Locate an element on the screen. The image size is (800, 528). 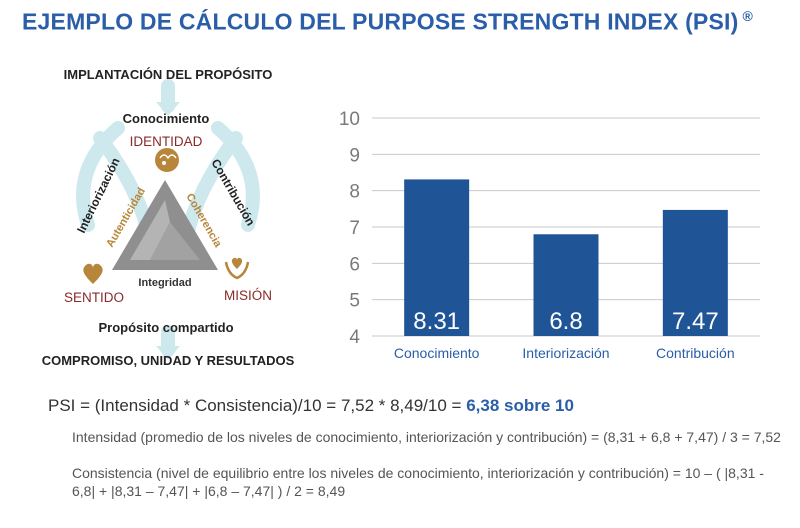
y-tick-label: 5 is located at coordinates (354, 301).